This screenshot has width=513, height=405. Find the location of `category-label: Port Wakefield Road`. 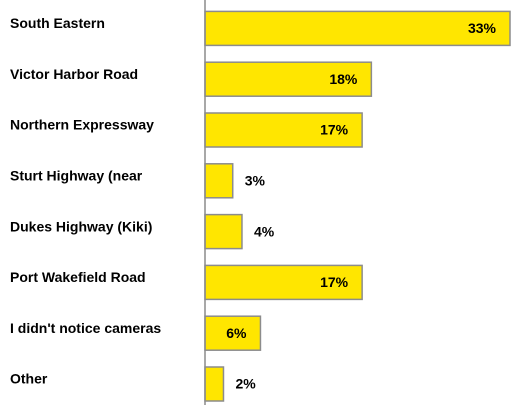

category-label: Port Wakefield Road is located at coordinates (78, 277).